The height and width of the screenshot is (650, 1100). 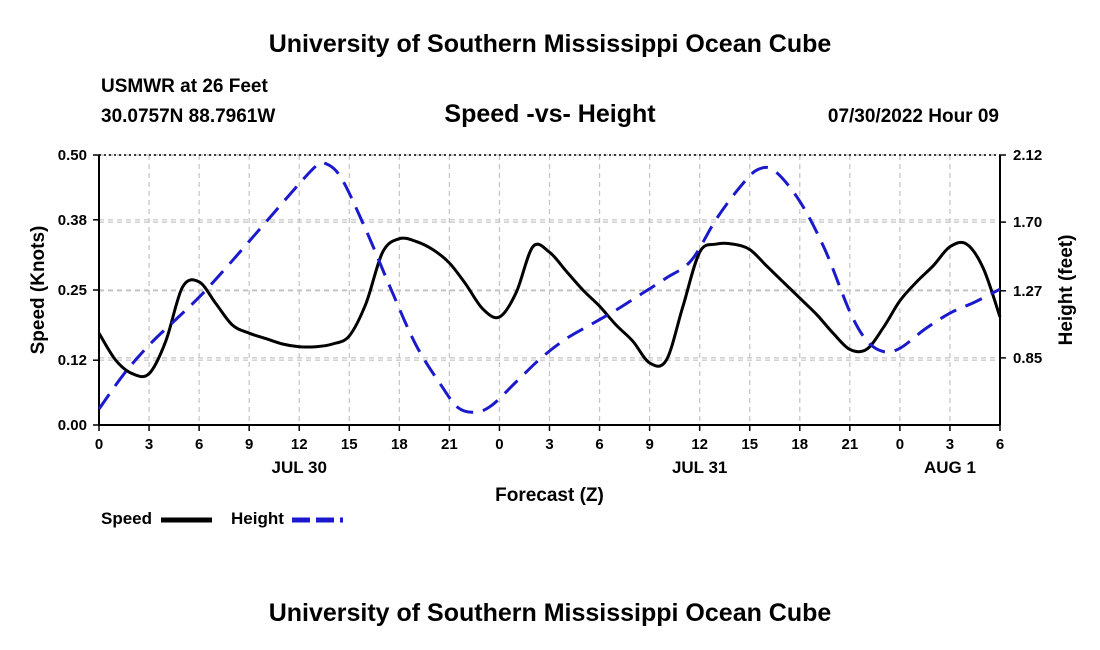 I want to click on y-right-tick-label: 2.12, so click(x=1027, y=155).